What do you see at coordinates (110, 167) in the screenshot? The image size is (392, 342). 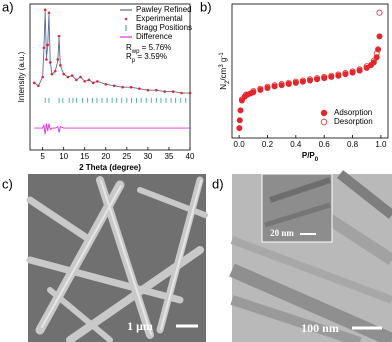 I see `x-axis-label: 2 Theta (degree)` at bounding box center [110, 167].